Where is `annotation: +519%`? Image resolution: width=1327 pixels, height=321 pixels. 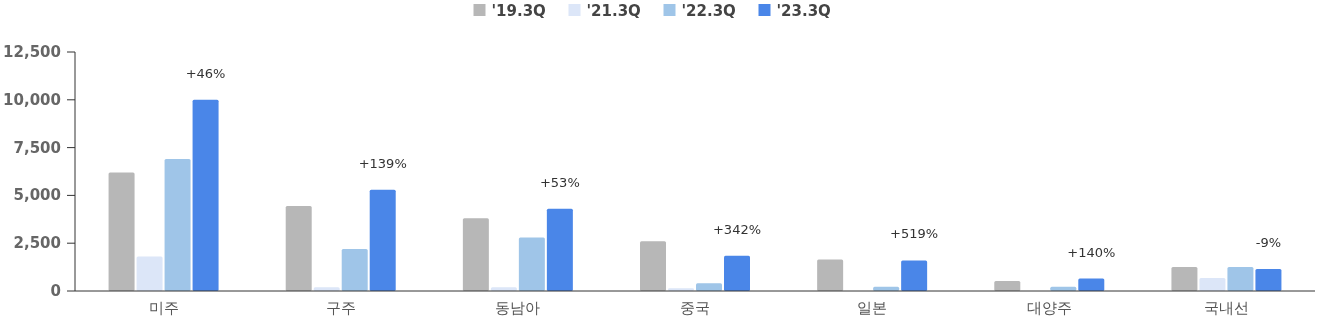 annotation: +519% is located at coordinates (914, 234).